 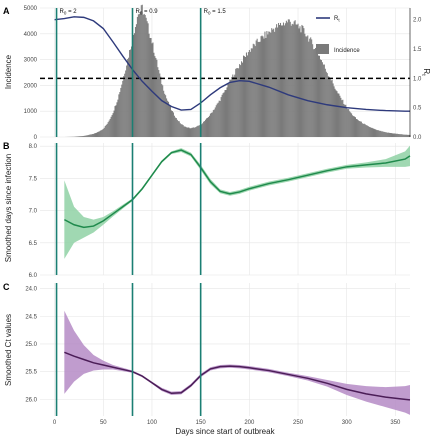 I want to click on vline-label-sub-1: 0, so click(x=141, y=13).